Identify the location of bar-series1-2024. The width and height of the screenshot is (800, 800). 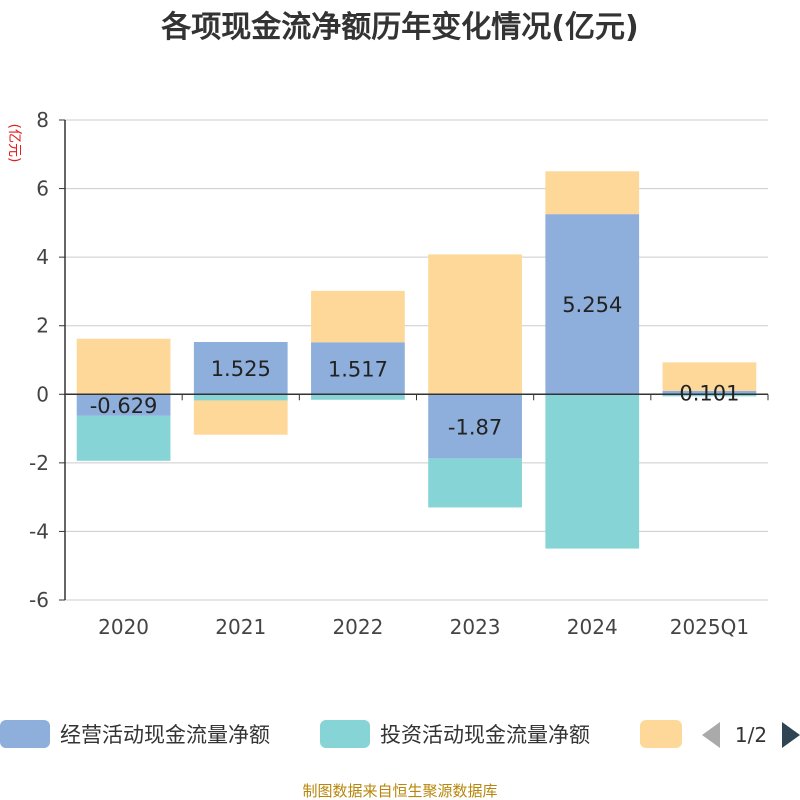
(592, 471).